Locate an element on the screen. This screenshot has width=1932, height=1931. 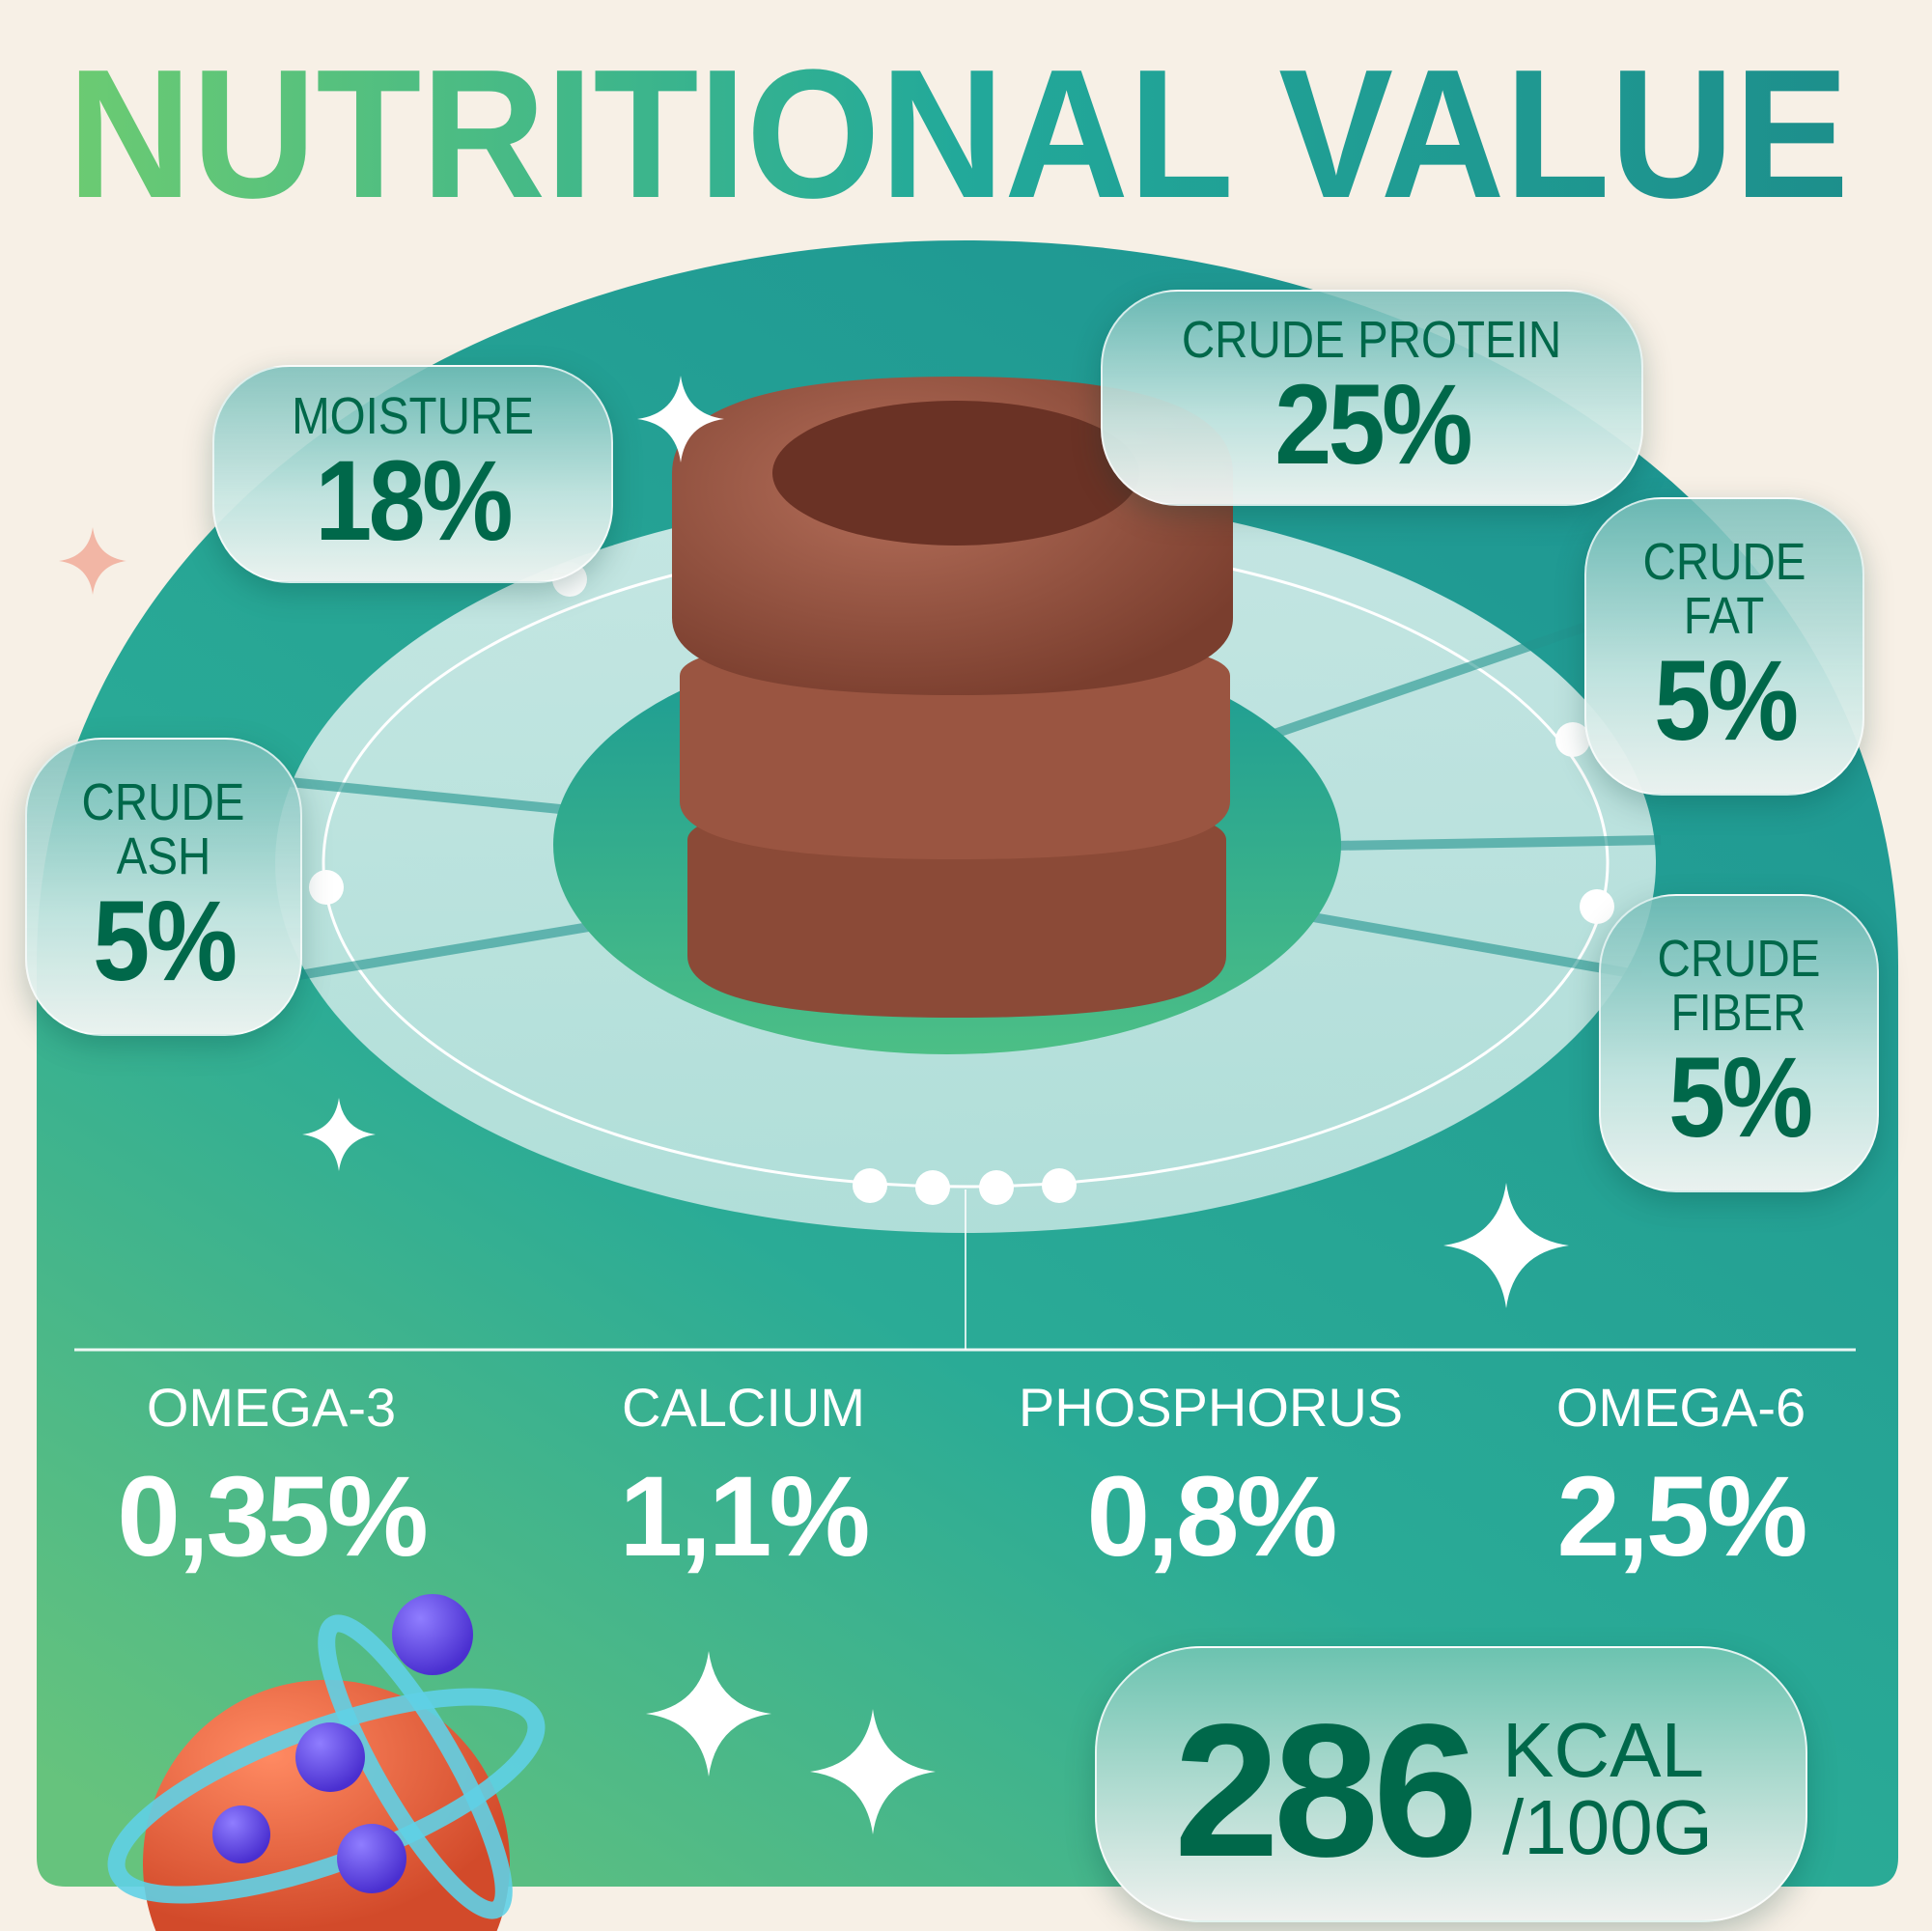
card-label: FAT is located at coordinates (1725, 615).